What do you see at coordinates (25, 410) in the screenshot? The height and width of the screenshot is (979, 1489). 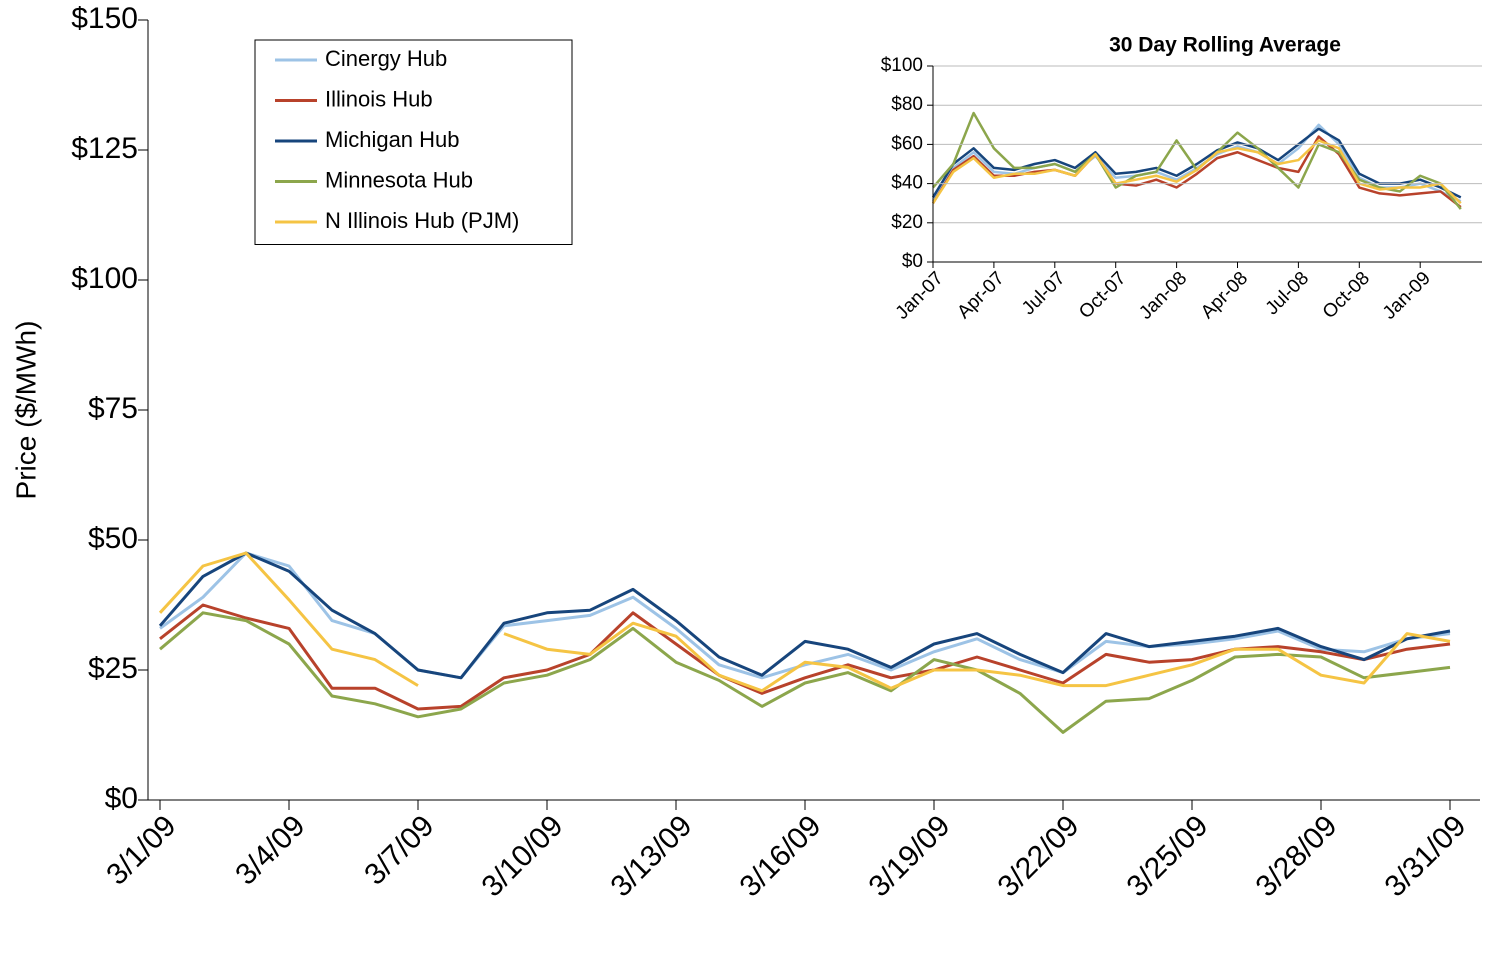 I see `y-axis-label: Price ($/MWh)` at bounding box center [25, 410].